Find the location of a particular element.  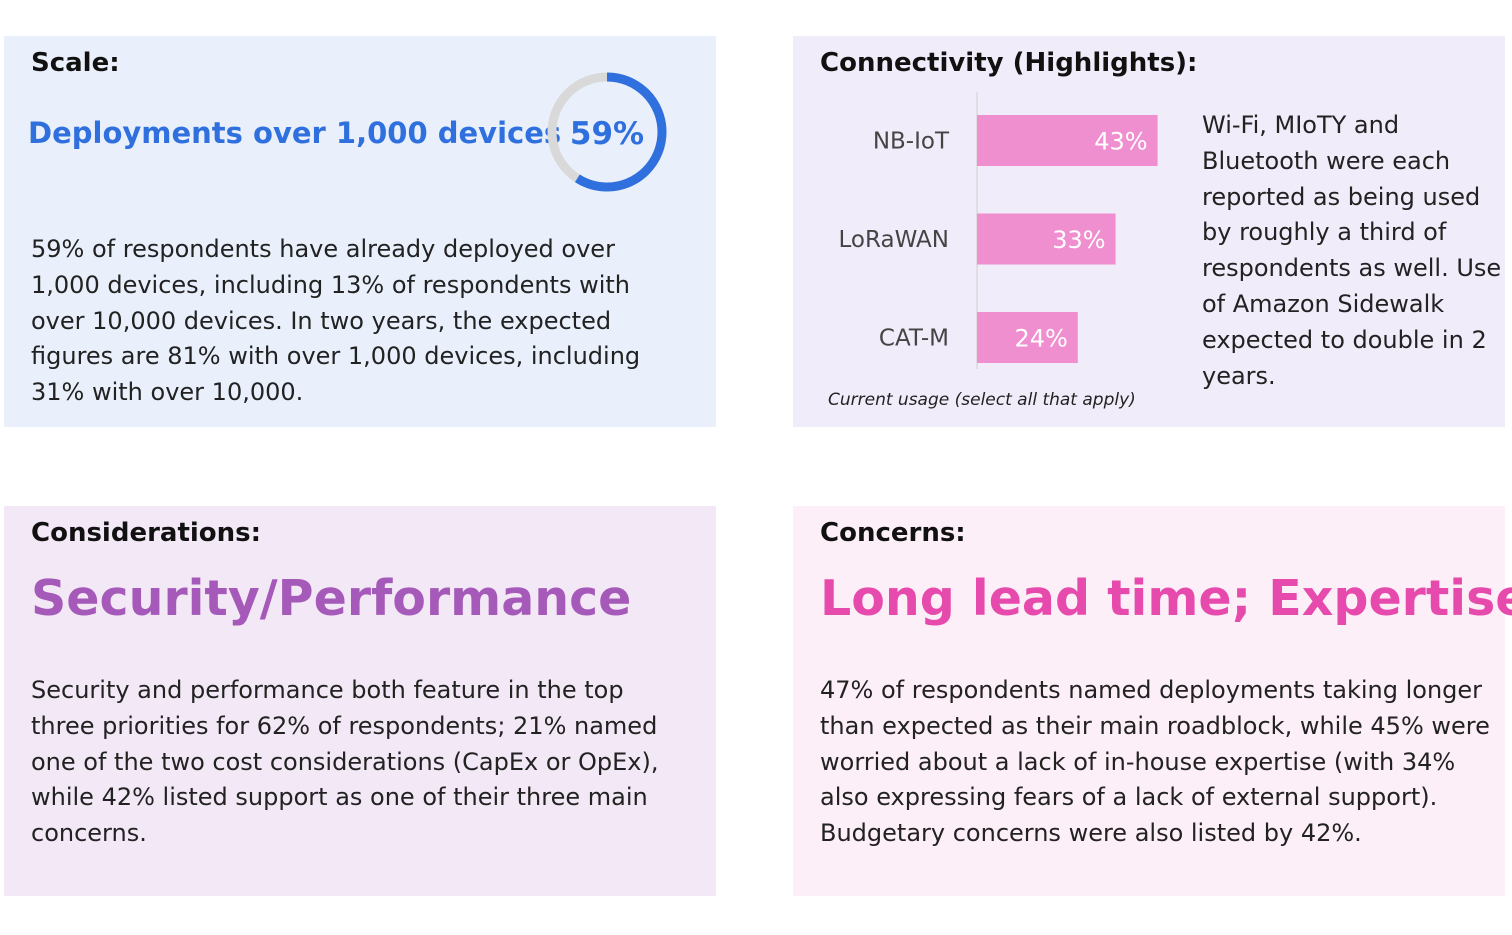

donut-value-arc is located at coordinates (607, 132).